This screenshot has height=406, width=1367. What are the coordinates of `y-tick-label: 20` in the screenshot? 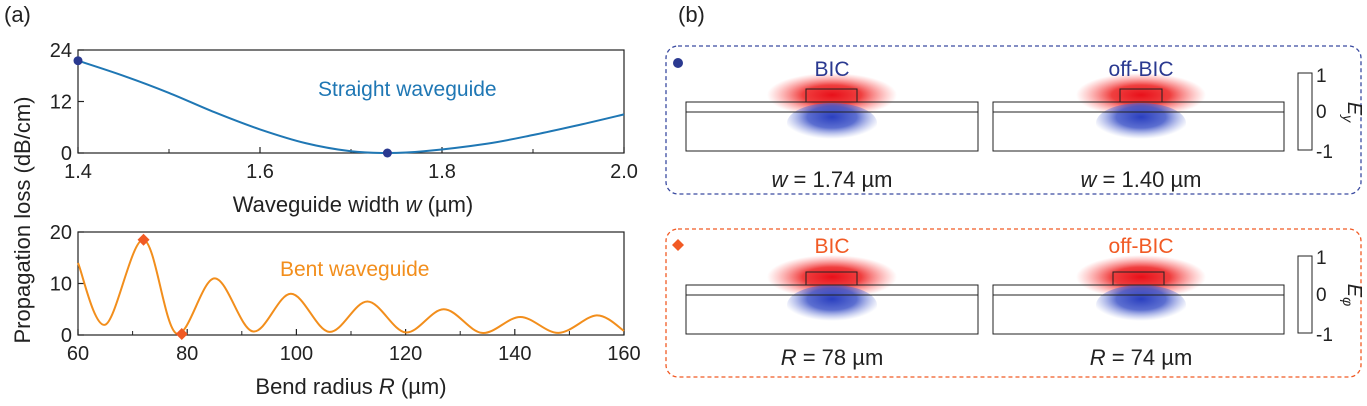 It's located at (61, 233).